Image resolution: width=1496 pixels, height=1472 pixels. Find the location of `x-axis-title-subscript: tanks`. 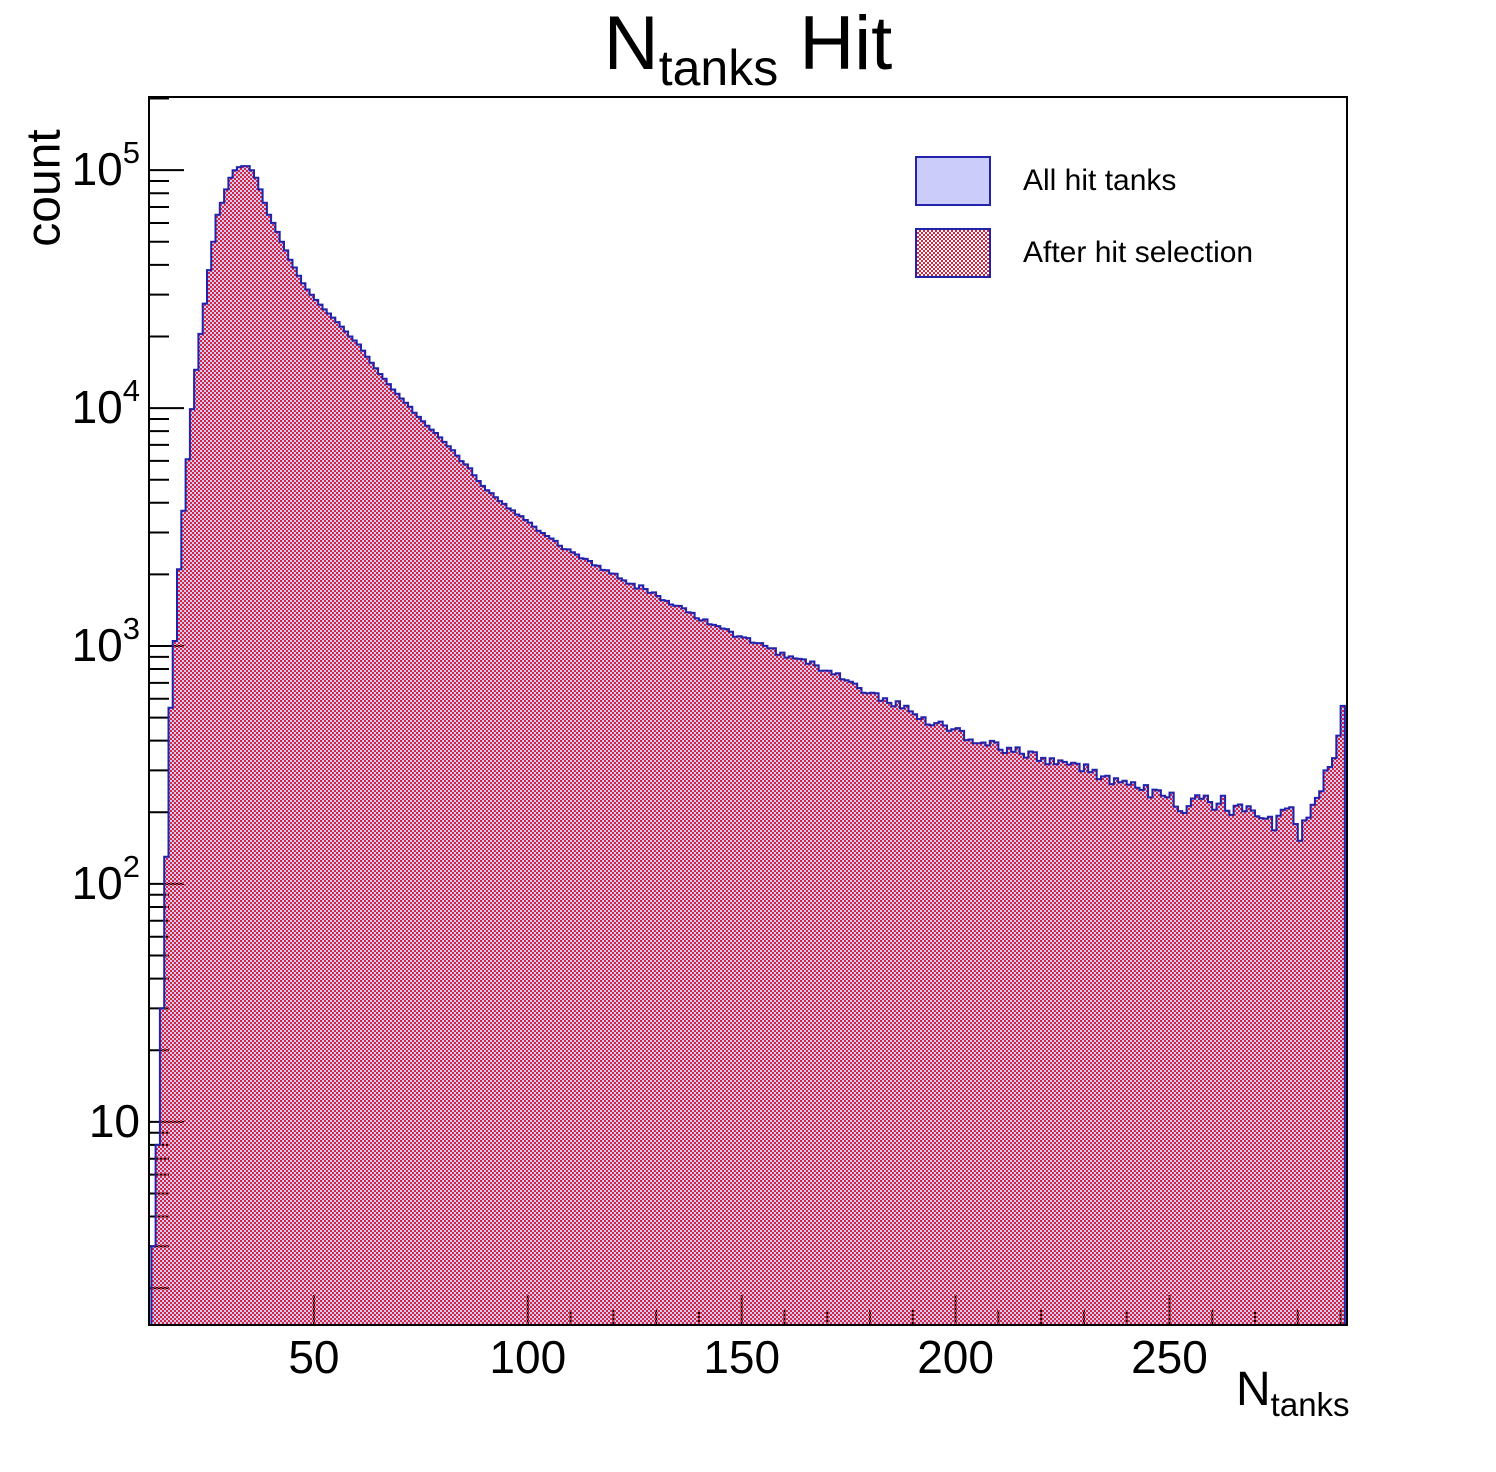

x-axis-title-subscript: tanks is located at coordinates (1310, 1404).